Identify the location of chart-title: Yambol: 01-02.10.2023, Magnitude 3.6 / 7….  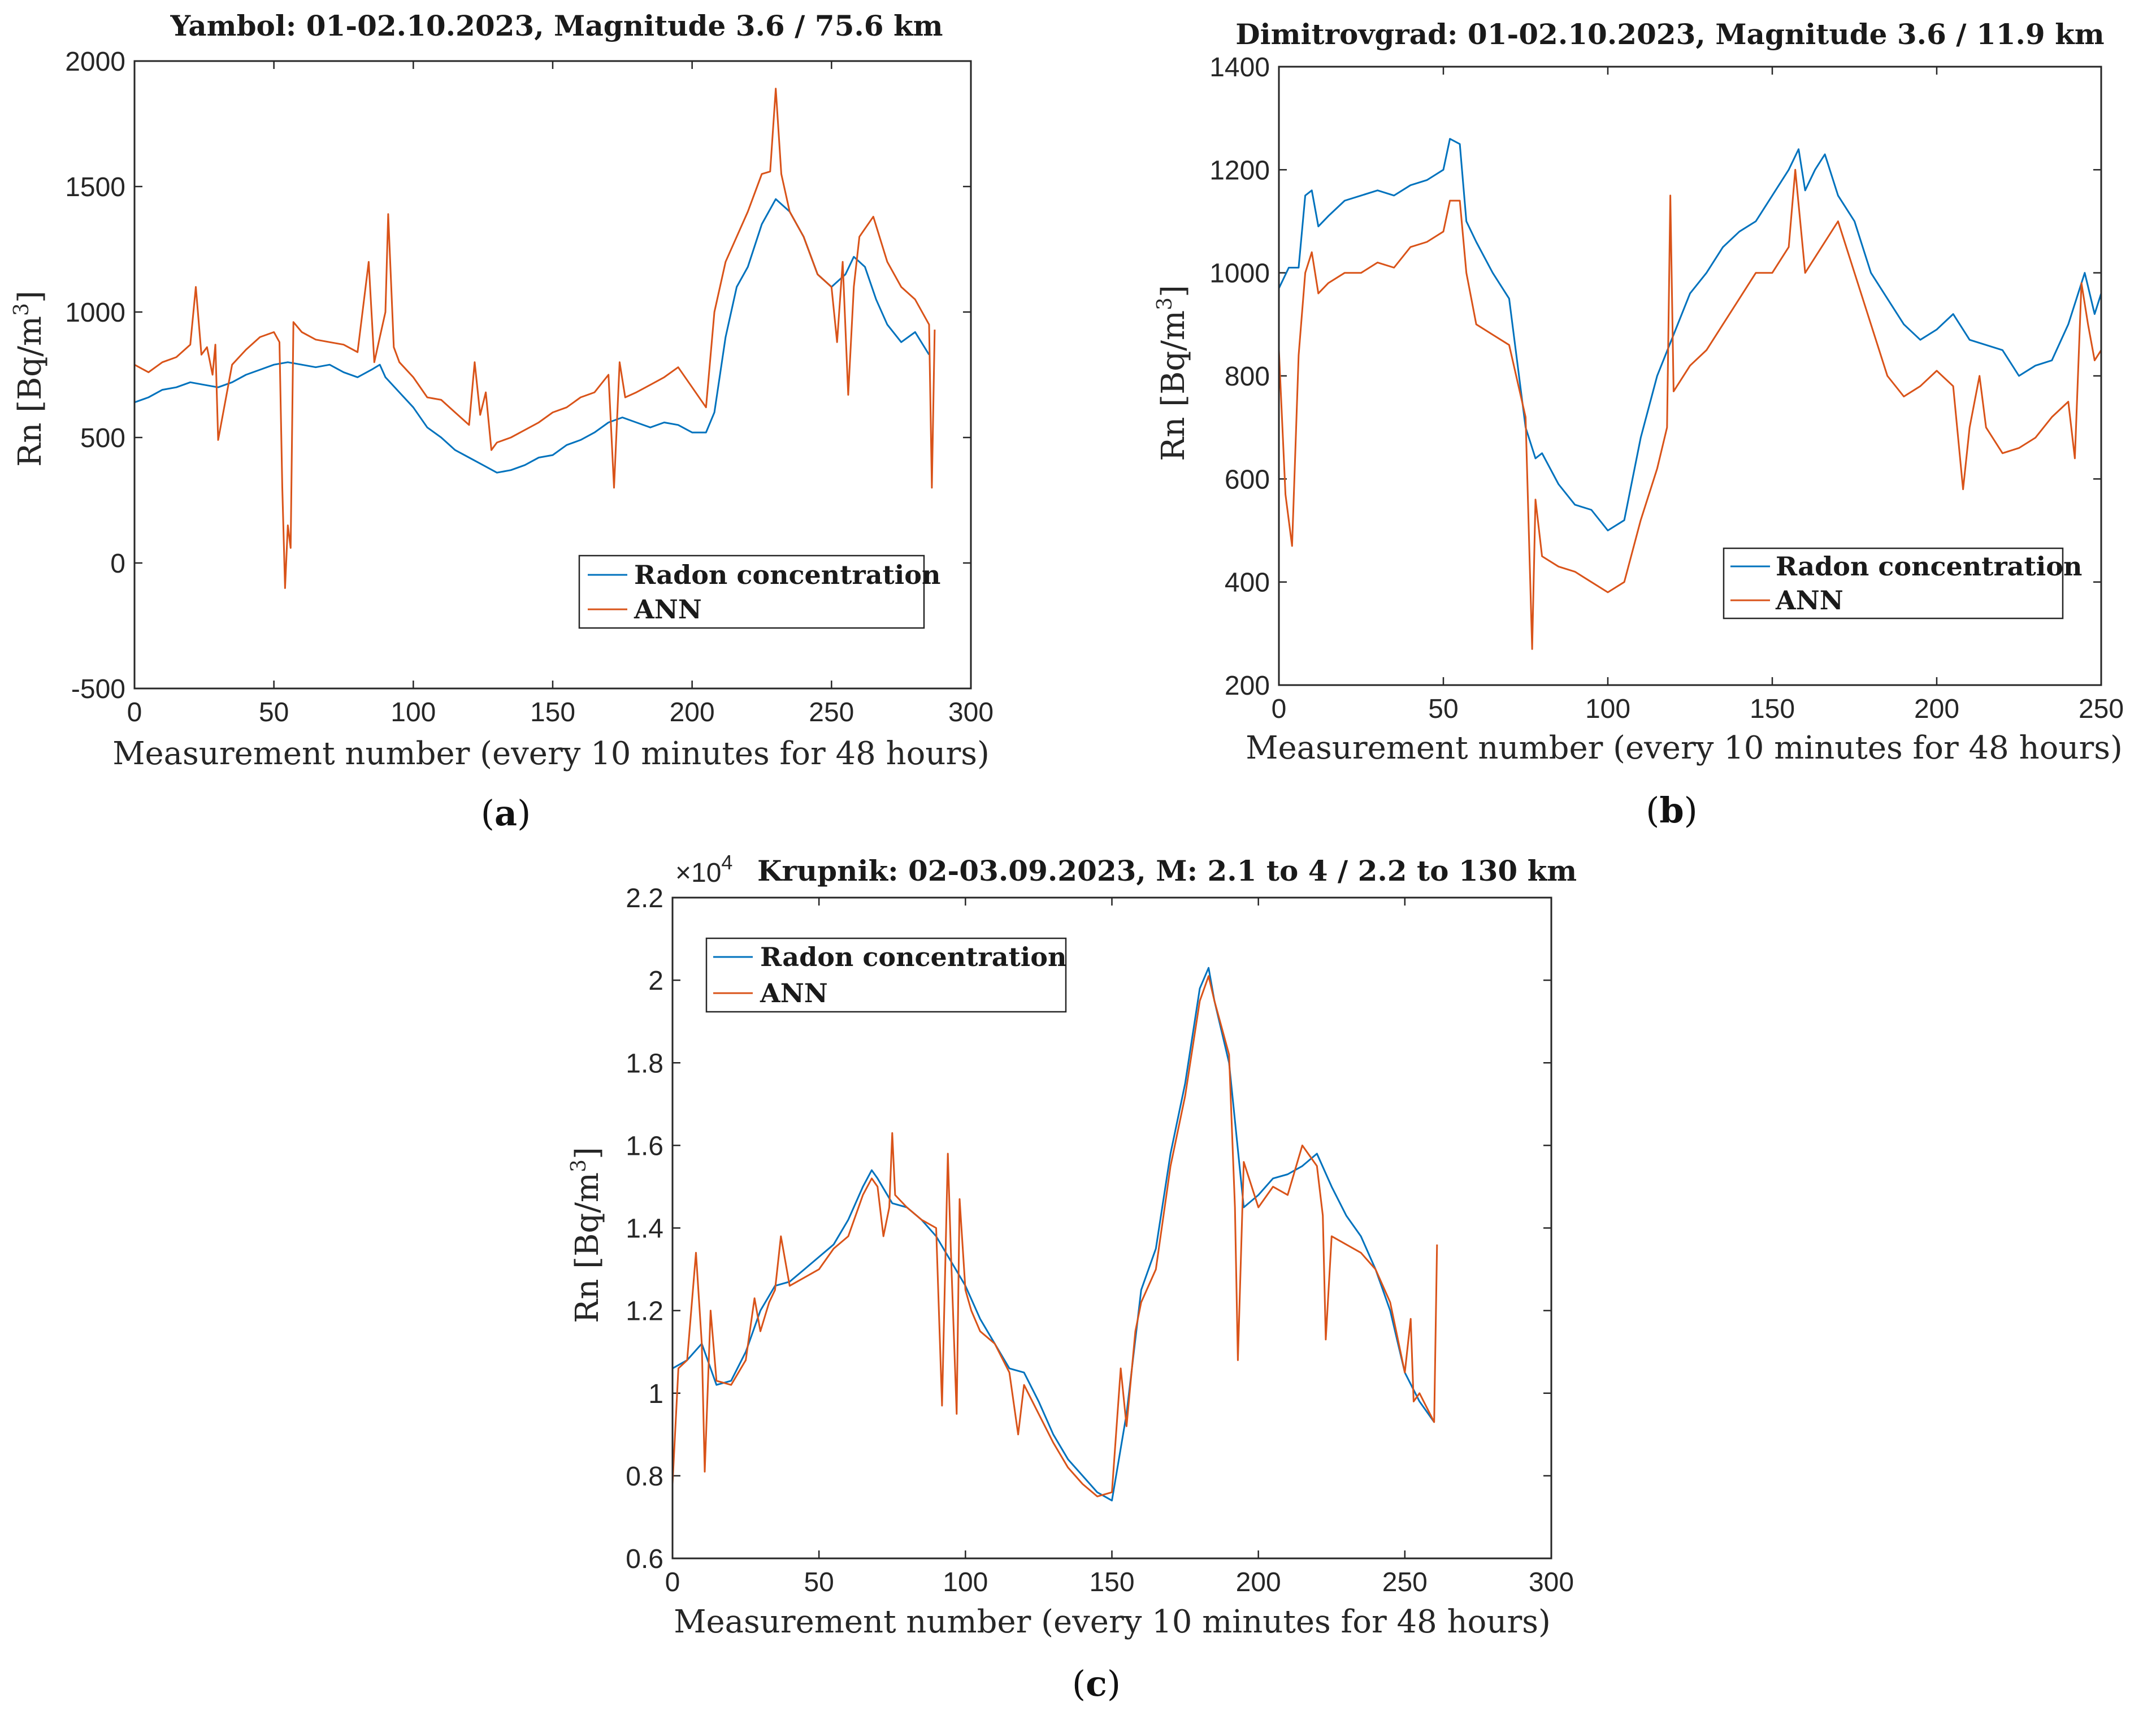
(556, 25).